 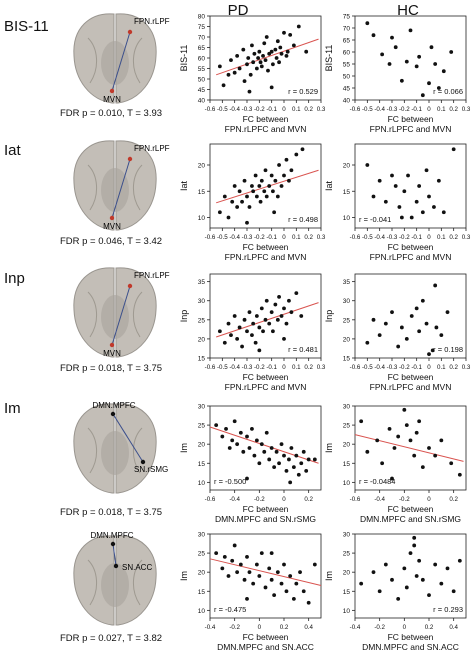 What do you see at coordinates (266, 387) in the screenshot?
I see `x-axis-label: FPN.rLPFC and MVN` at bounding box center [266, 387].